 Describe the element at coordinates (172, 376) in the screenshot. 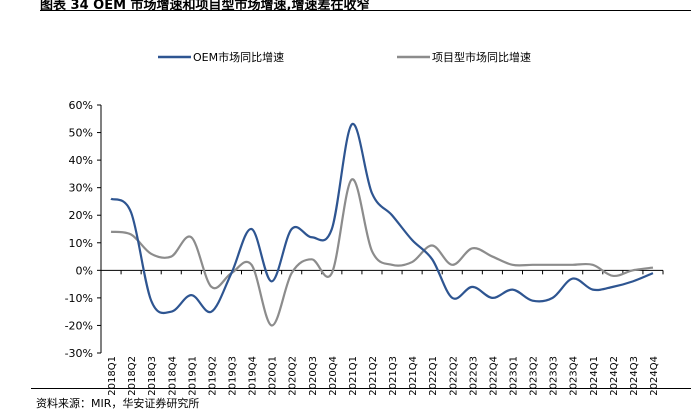

I see `x-tick-label: 2018Q4` at that location.